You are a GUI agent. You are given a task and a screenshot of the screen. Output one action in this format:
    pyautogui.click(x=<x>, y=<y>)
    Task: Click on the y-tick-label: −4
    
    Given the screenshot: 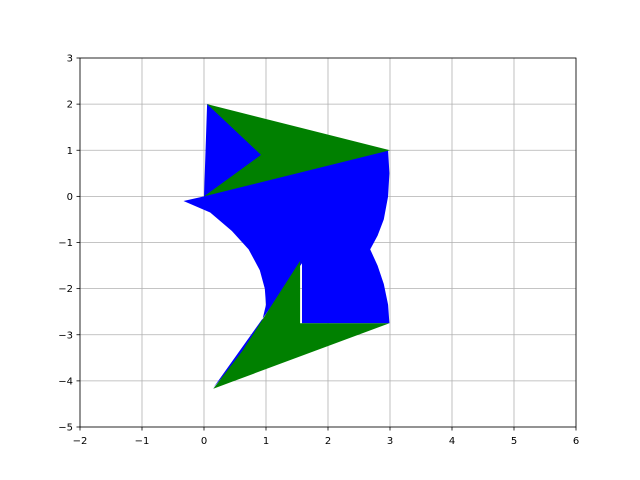 What is the action you would take?
    pyautogui.click(x=65, y=381)
    